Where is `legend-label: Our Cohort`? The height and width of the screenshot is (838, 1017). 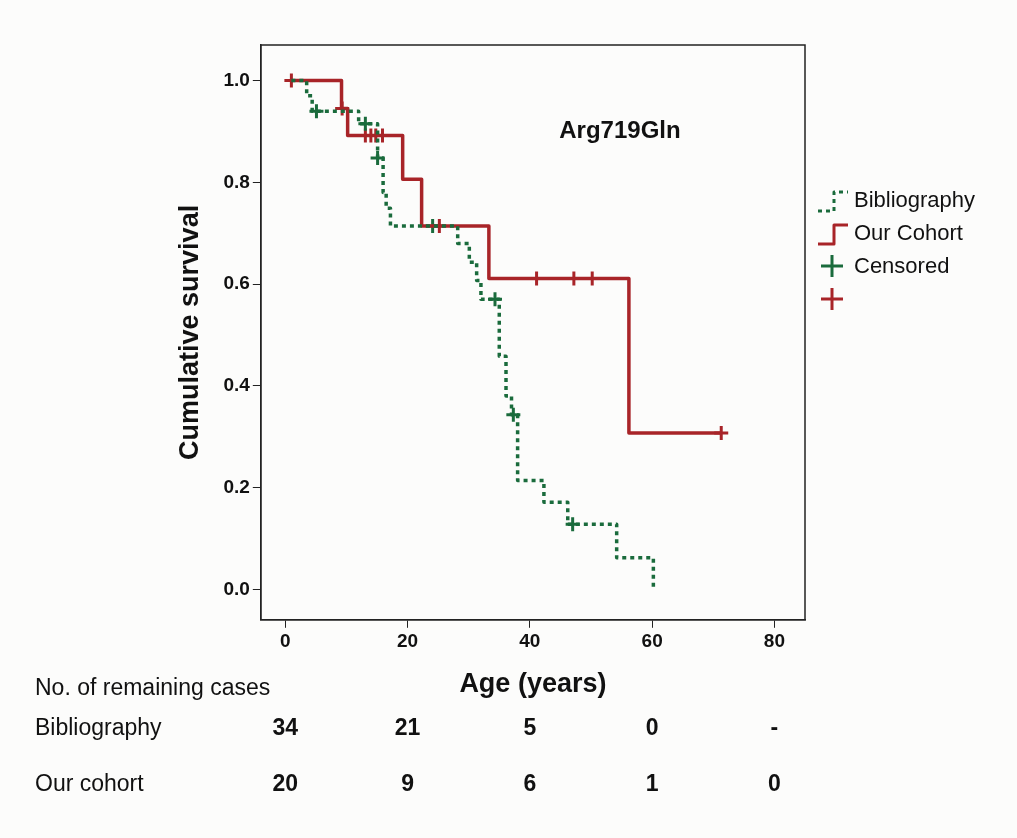 legend-label: Our Cohort is located at coordinates (908, 232).